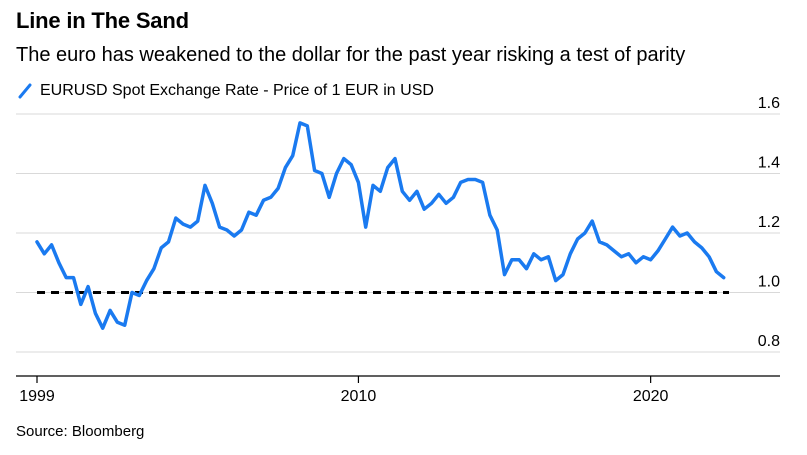 This screenshot has height=455, width=807. I want to click on y-tick-label: 1.4, so click(769, 163).